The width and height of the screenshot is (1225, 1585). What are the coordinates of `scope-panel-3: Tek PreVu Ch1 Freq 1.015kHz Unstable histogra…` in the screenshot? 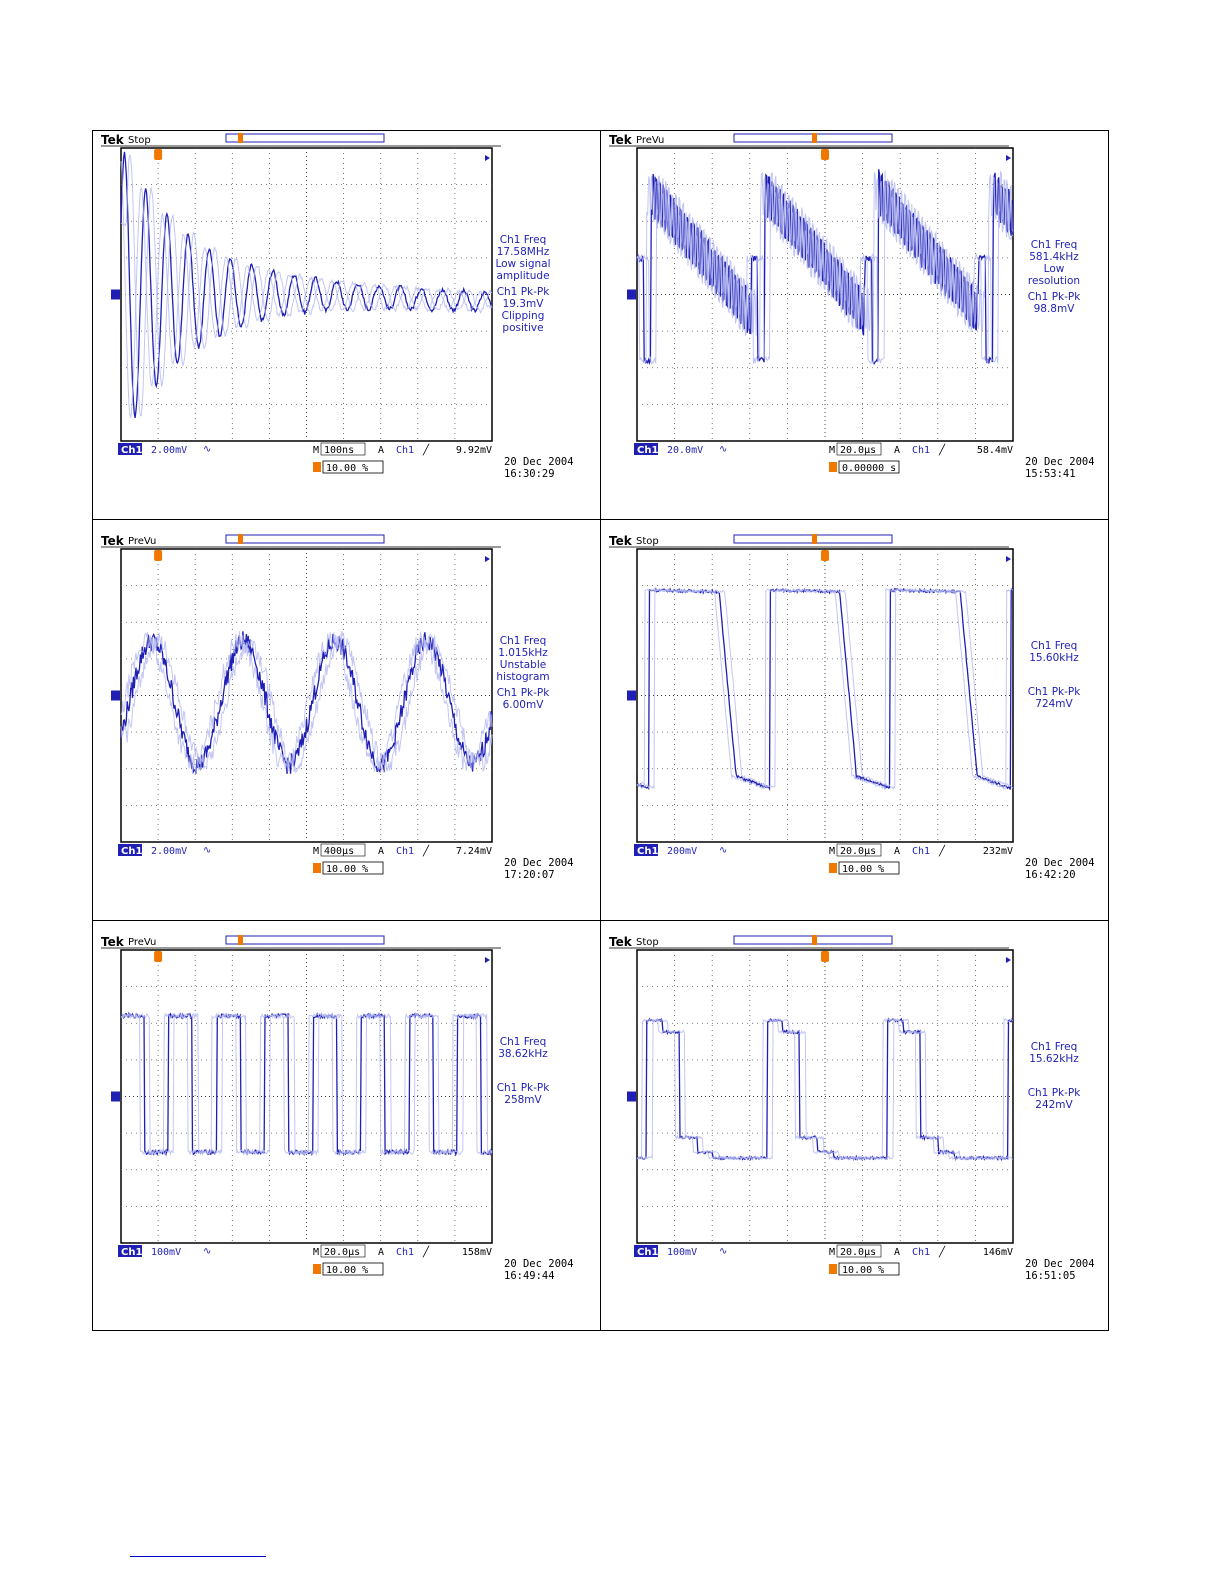 It's located at (353, 726).